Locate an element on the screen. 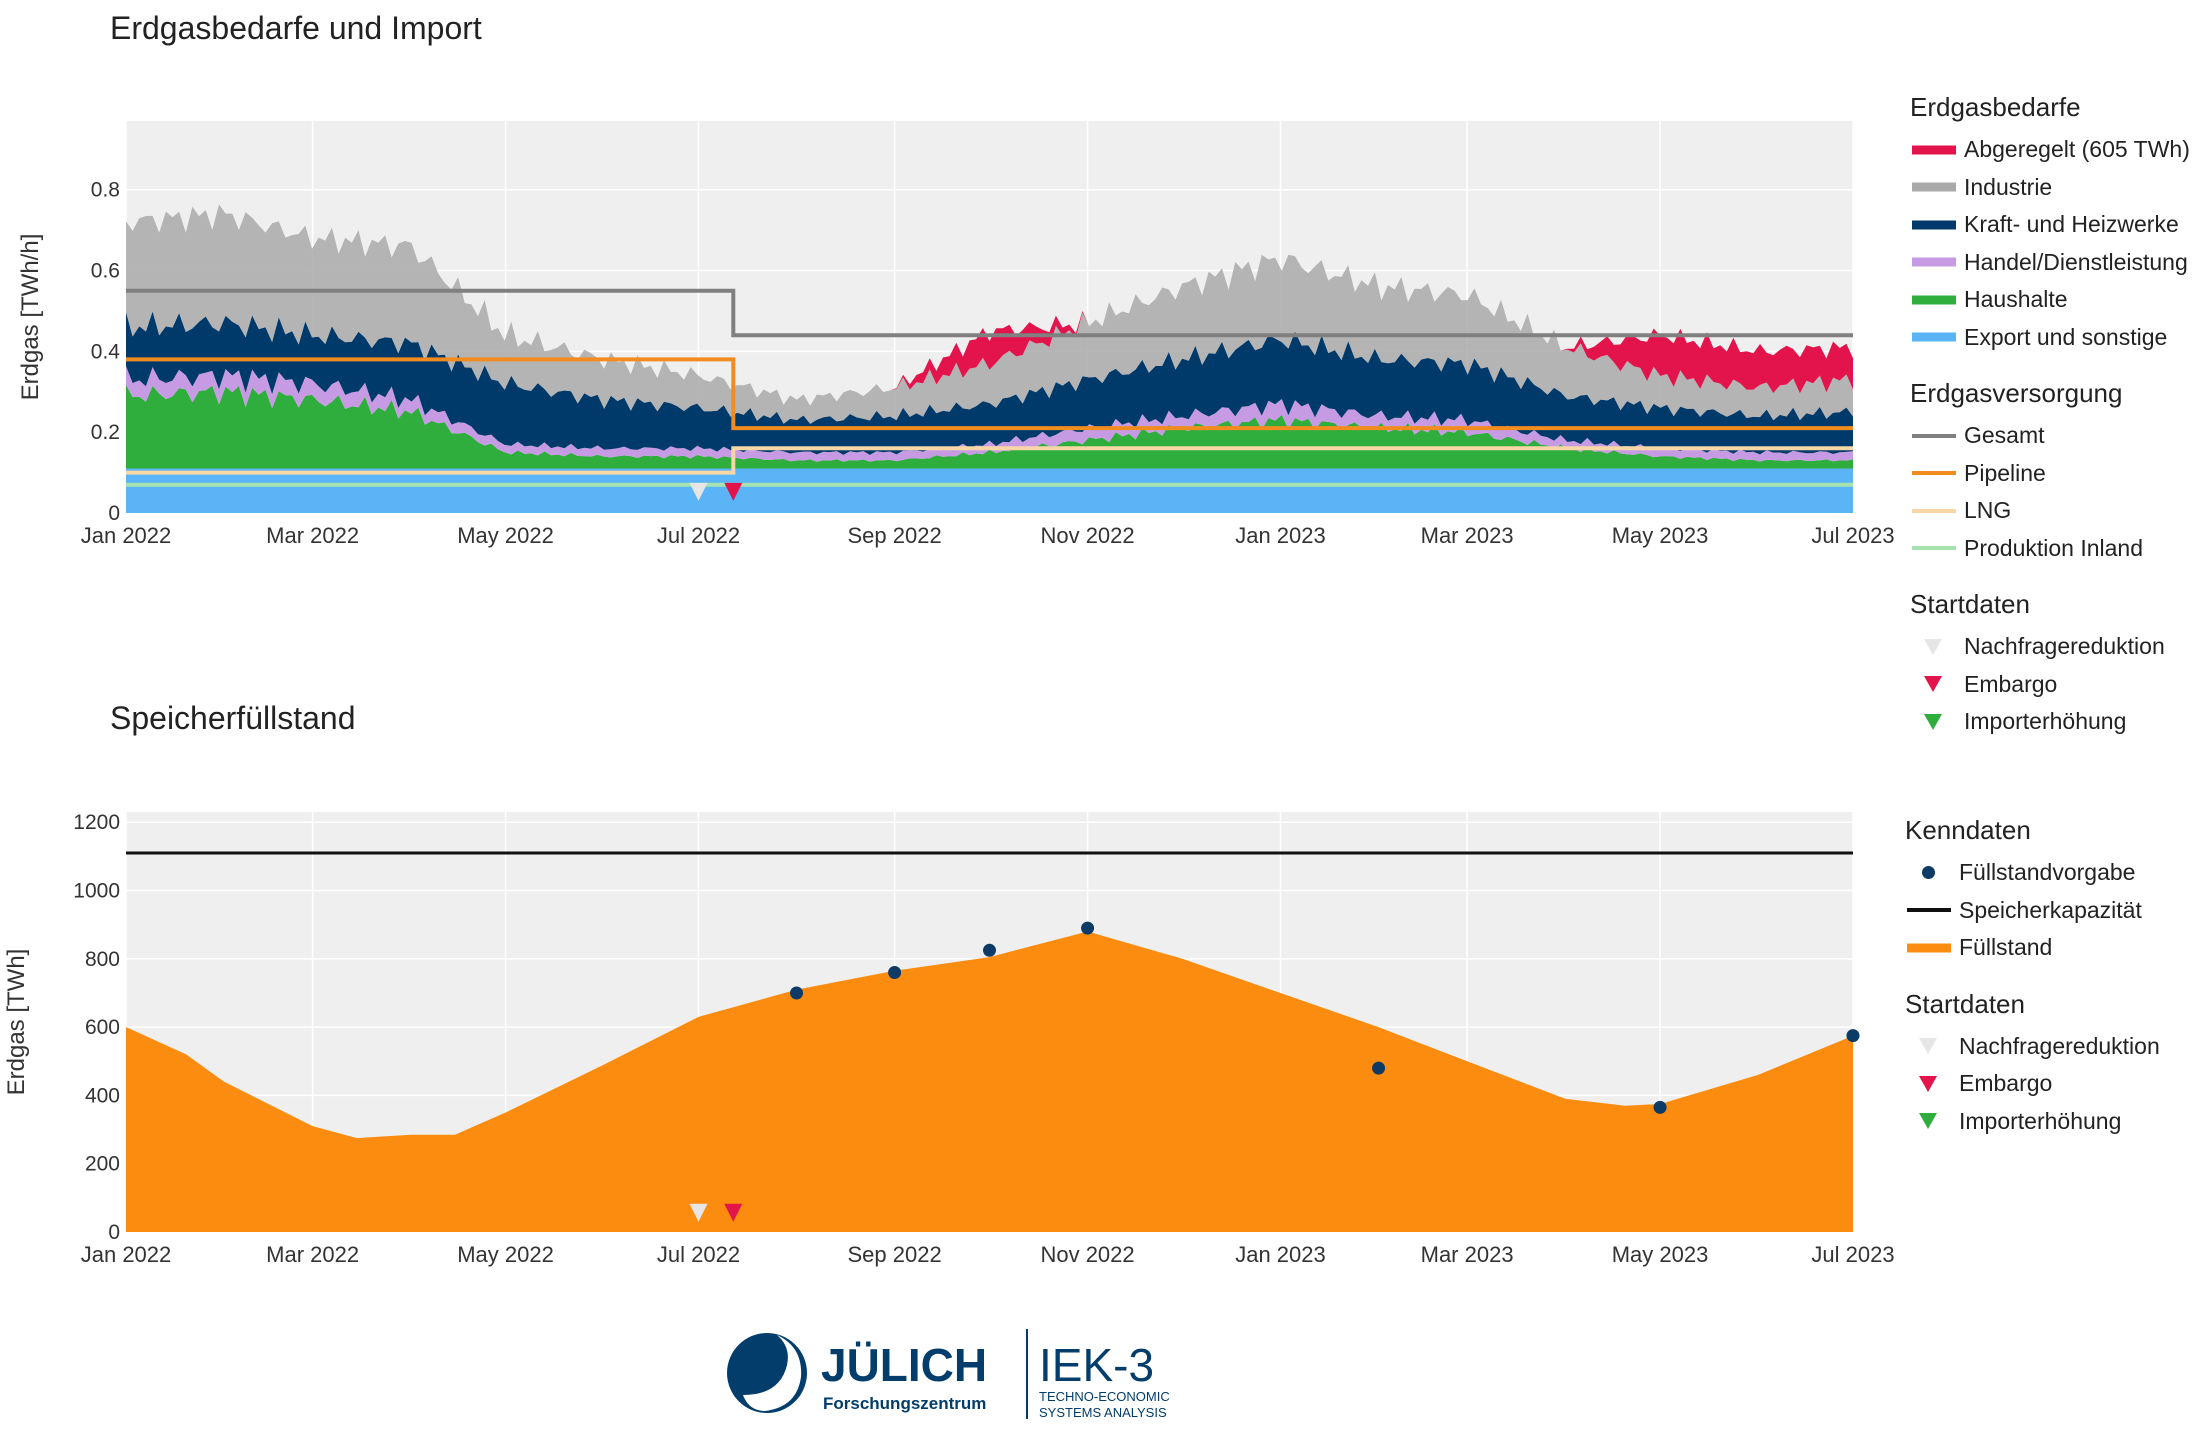 This screenshot has height=1438, width=2211. legend-item-produktion-inland: Produktion Inland is located at coordinates (2050, 549).